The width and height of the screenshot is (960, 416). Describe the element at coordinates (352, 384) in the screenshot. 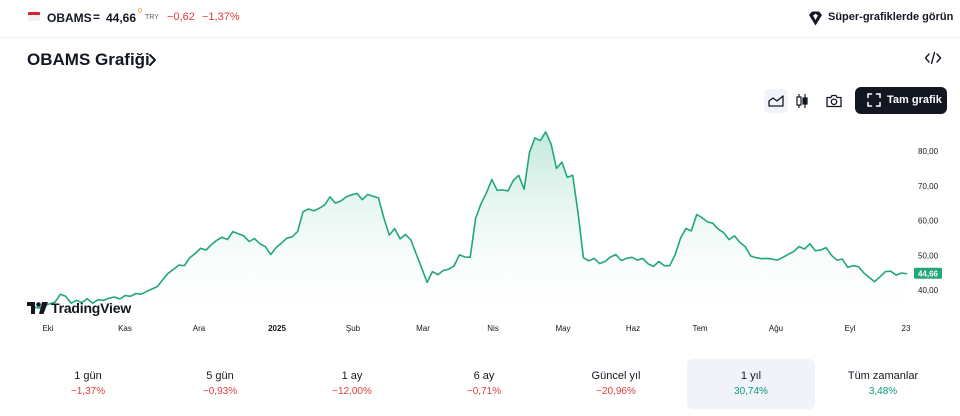

I see `period-1m: 1 ay −12,00%` at that location.